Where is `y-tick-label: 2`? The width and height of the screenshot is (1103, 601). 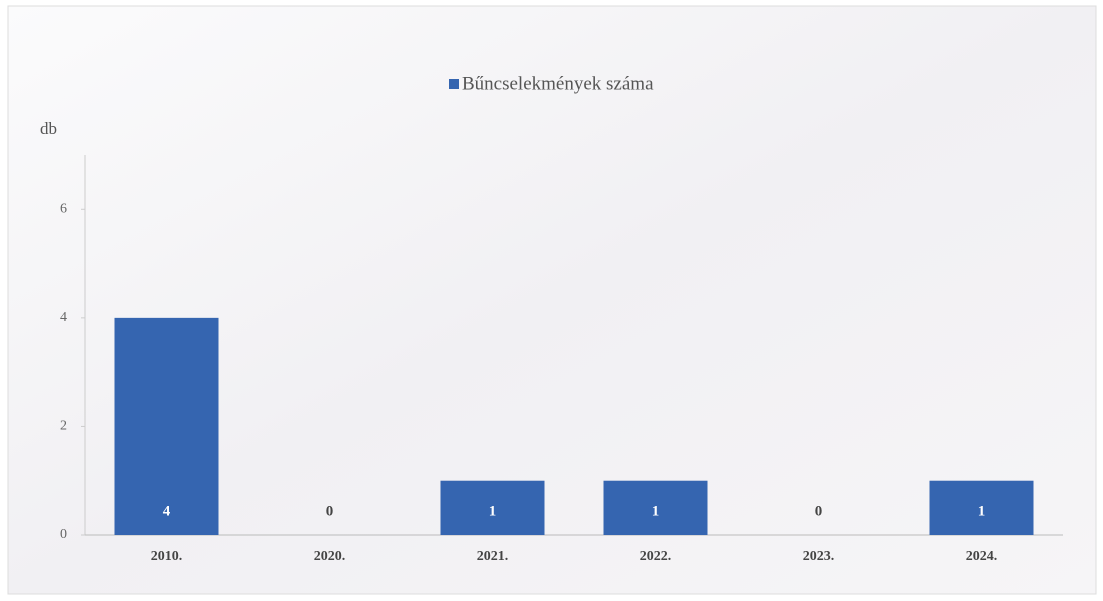
y-tick-label: 2 is located at coordinates (63, 426).